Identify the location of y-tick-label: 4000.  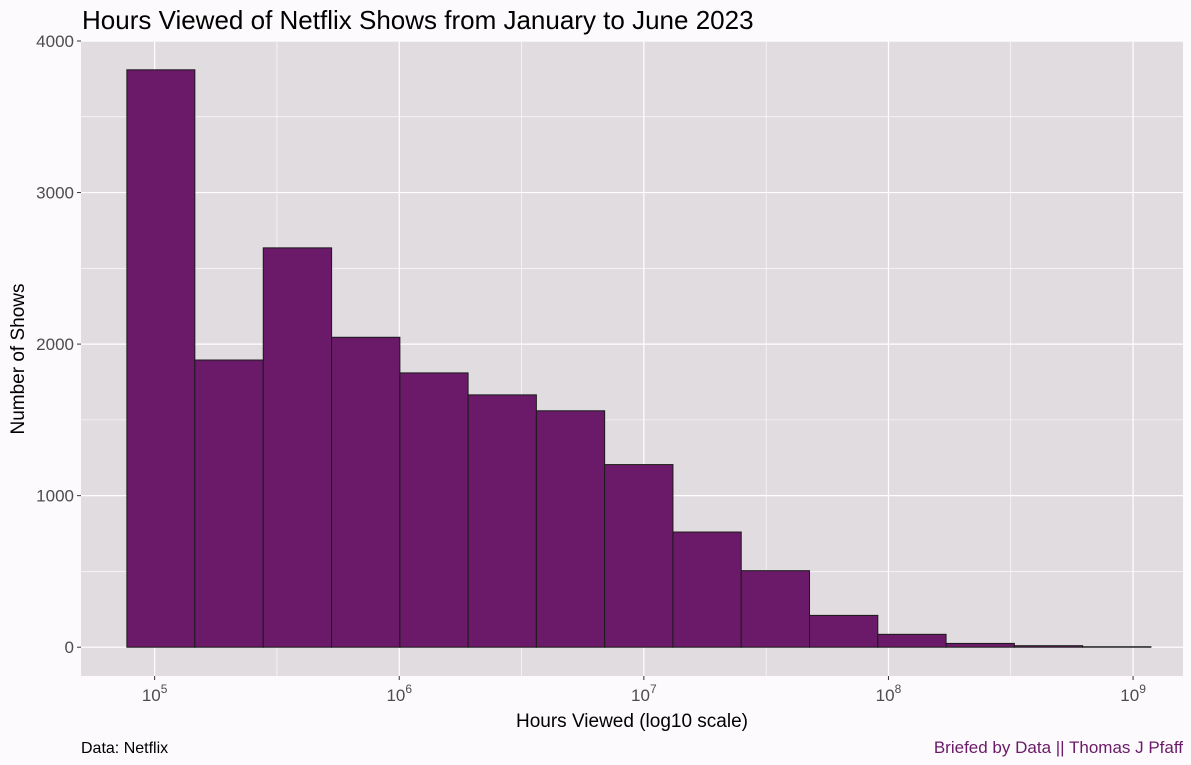
(55, 41).